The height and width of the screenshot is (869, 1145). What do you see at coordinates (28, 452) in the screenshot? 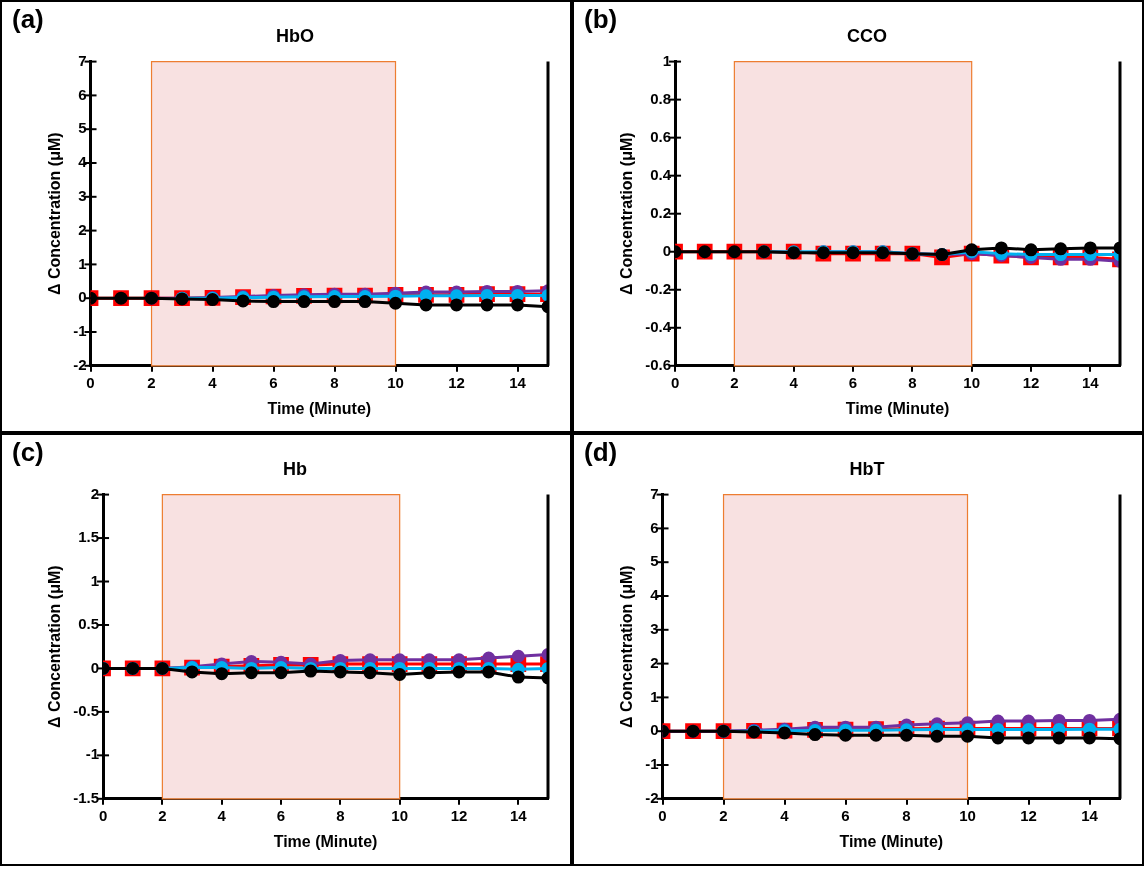
I see `text: (c)` at bounding box center [28, 452].